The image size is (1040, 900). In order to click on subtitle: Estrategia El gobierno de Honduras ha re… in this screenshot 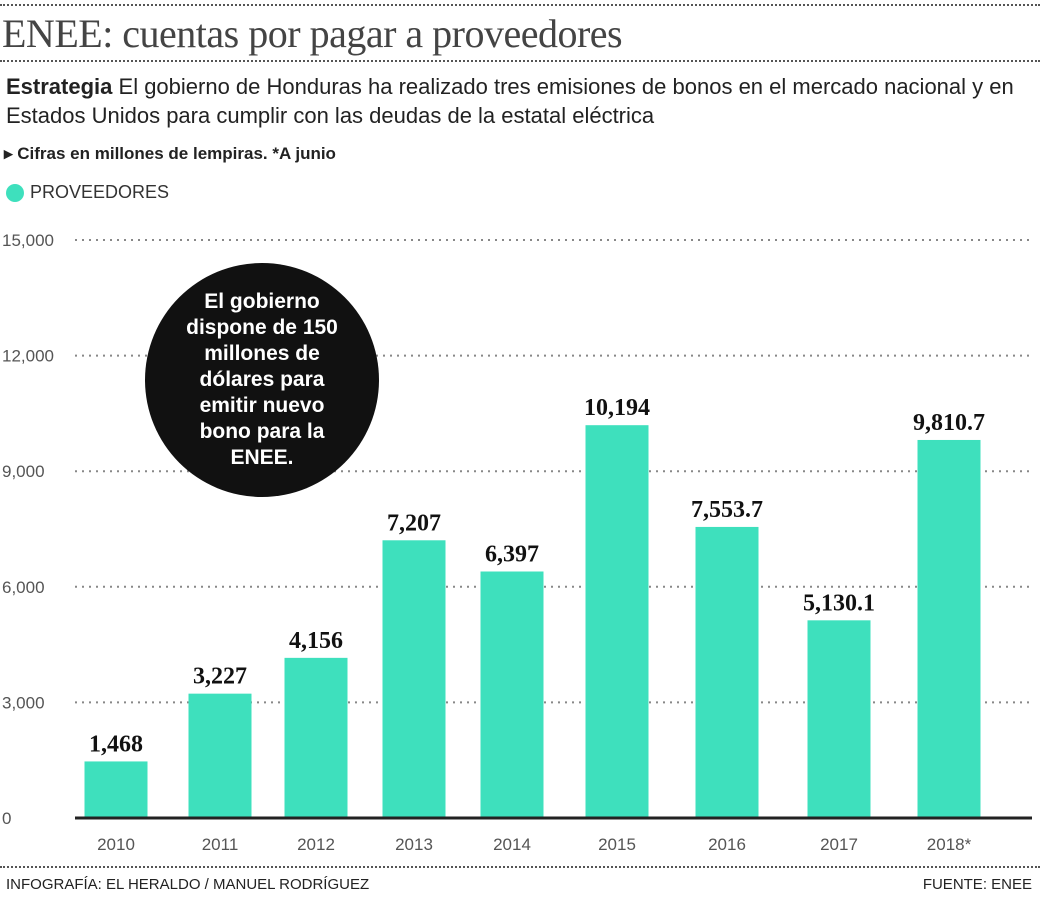, I will do `click(516, 101)`.